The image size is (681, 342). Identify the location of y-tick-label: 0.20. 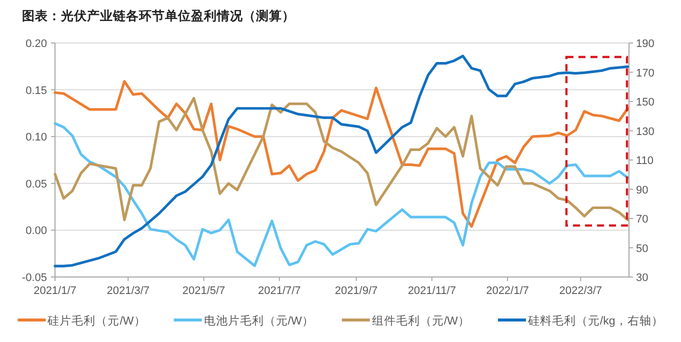
(36, 44).